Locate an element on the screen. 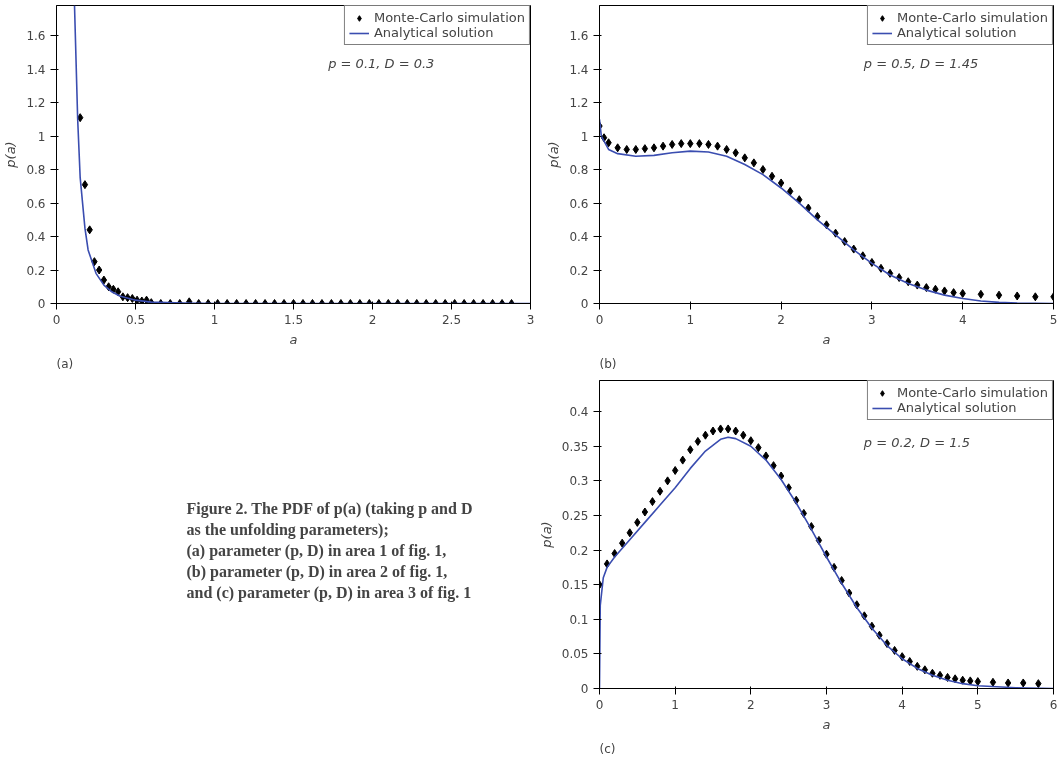  text: (b) parameter (p, D) in area 2 of fig. 1, is located at coordinates (317, 571).